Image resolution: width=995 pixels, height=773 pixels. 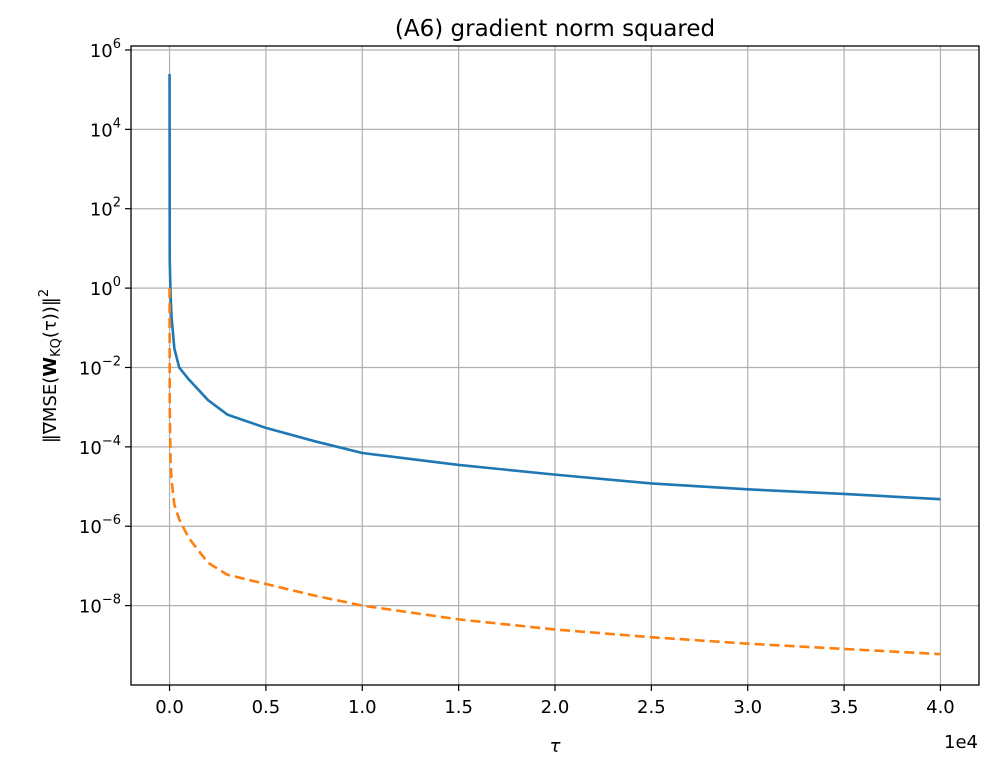 What do you see at coordinates (555, 707) in the screenshot?
I see `x-tick-label: 2.0` at bounding box center [555, 707].